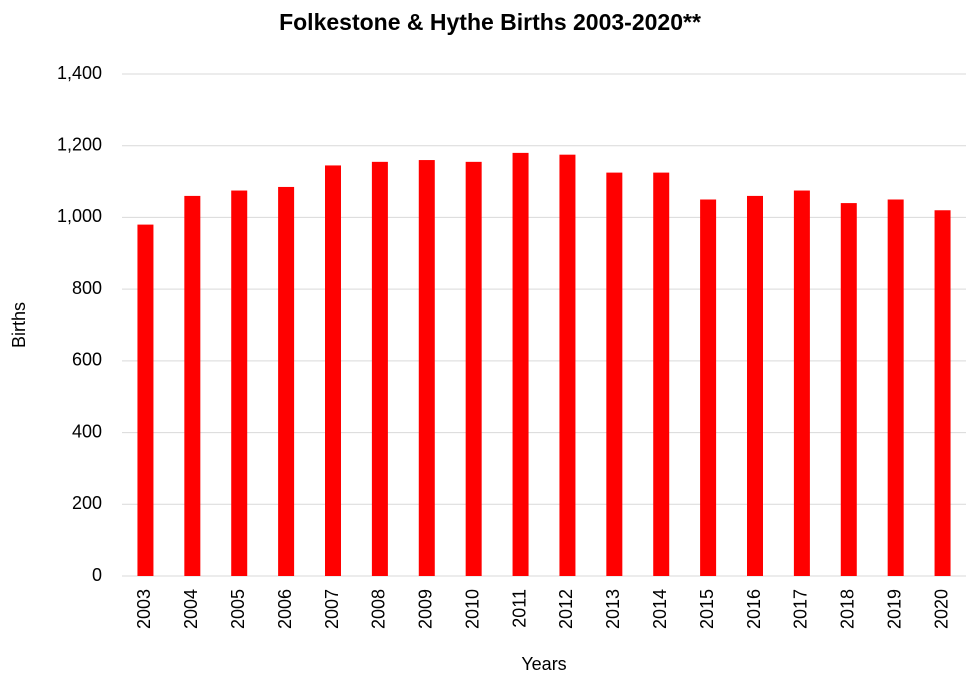  I want to click on y-tick-label: 1,000, so click(79, 216).